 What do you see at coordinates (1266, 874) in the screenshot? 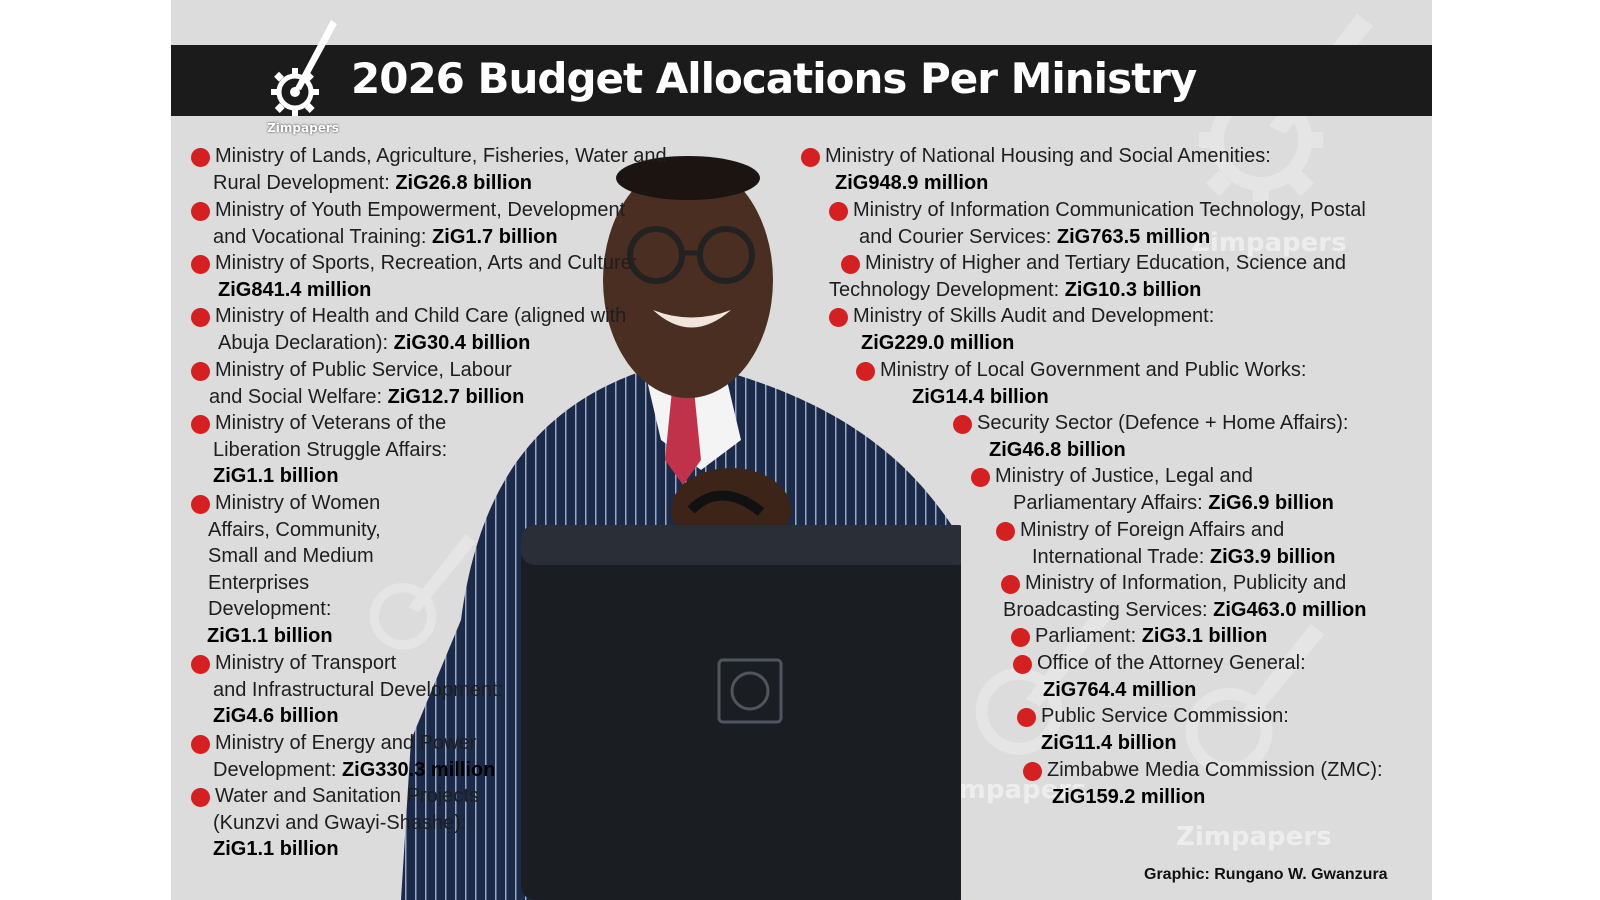
I see `graphic-credit: Graphic: Rungano W. Gwanzura` at bounding box center [1266, 874].